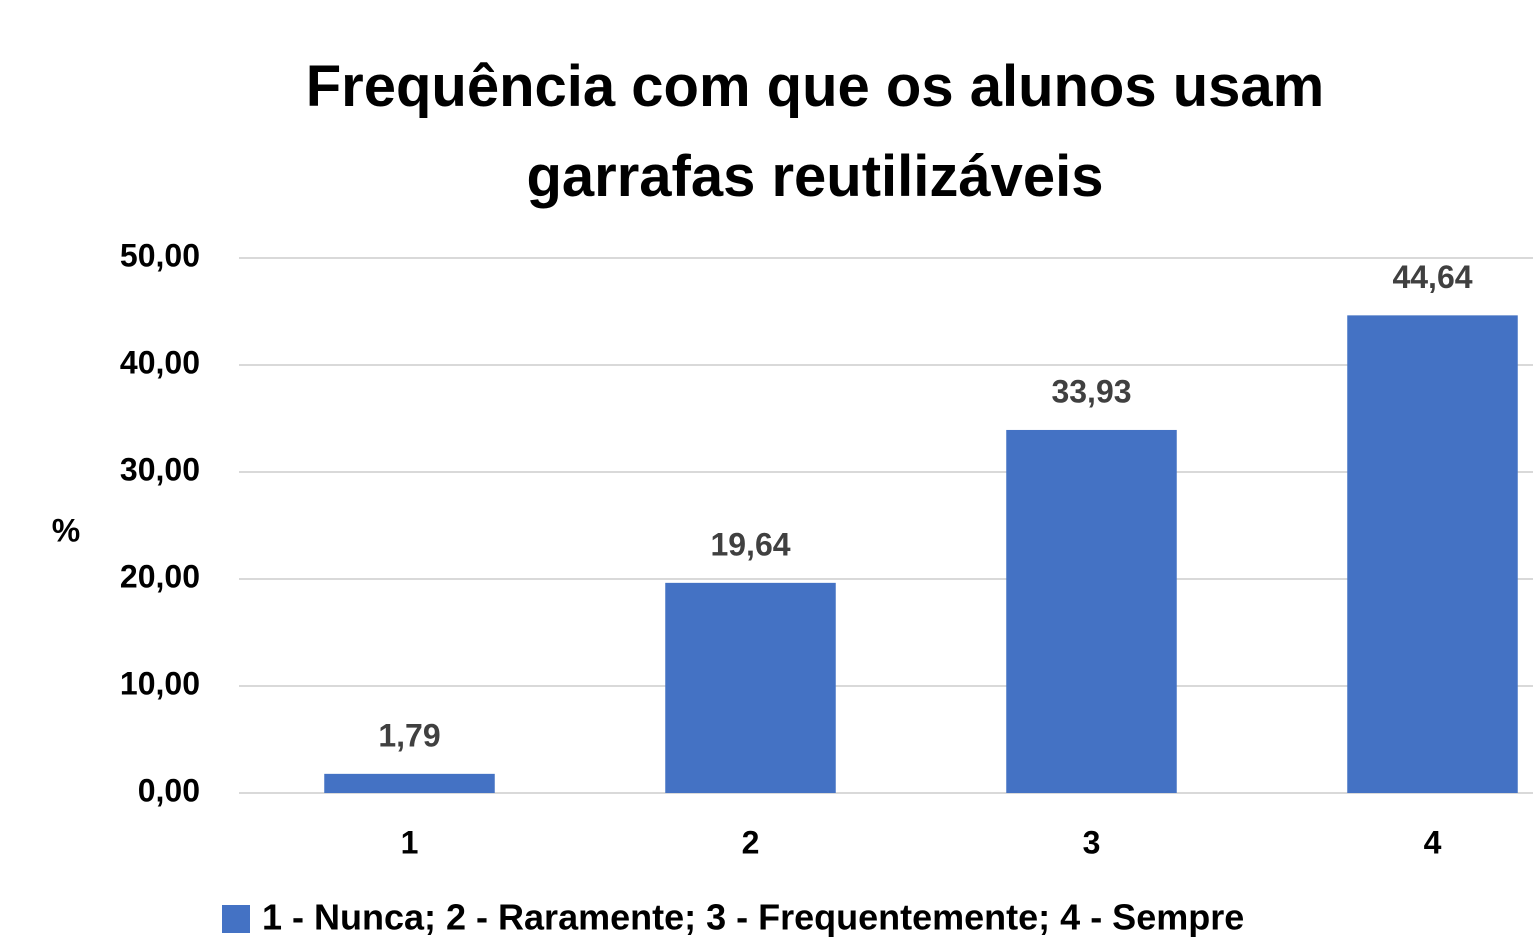 The height and width of the screenshot is (947, 1533). Describe the element at coordinates (1091, 391) in the screenshot. I see `data-label: 33,93` at that location.